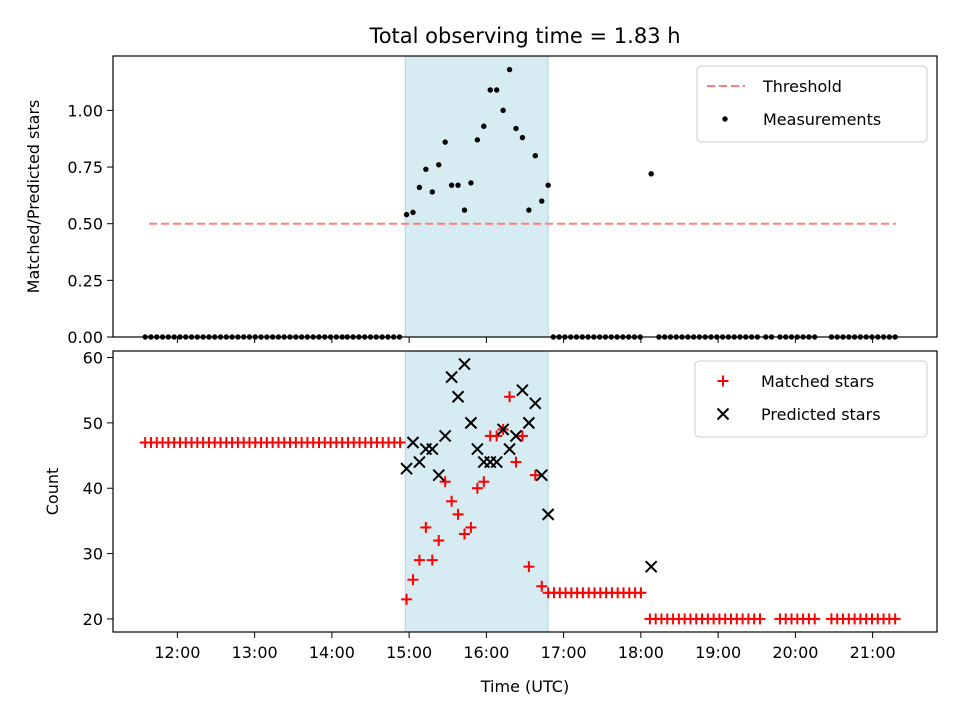 Image resolution: width=960 pixels, height=720 pixels. Describe the element at coordinates (817, 381) in the screenshot. I see `legend-entry-label: Matched stars` at that location.